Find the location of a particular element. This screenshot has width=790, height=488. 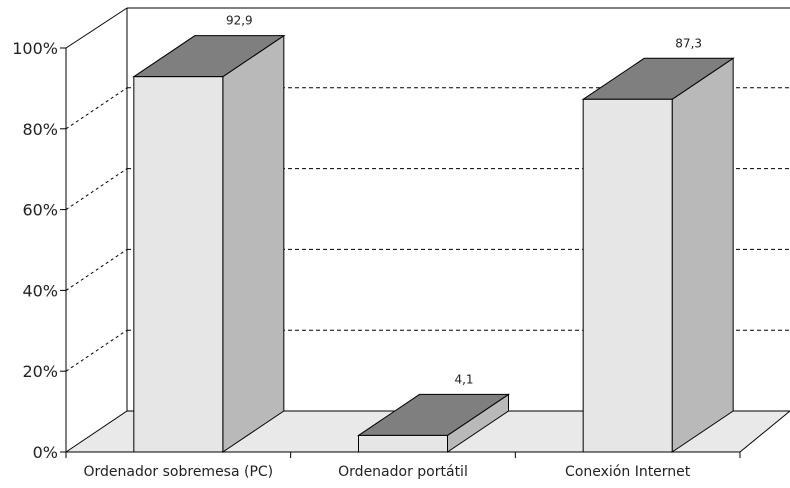

x-category-label: Conexión Internet is located at coordinates (628, 472).